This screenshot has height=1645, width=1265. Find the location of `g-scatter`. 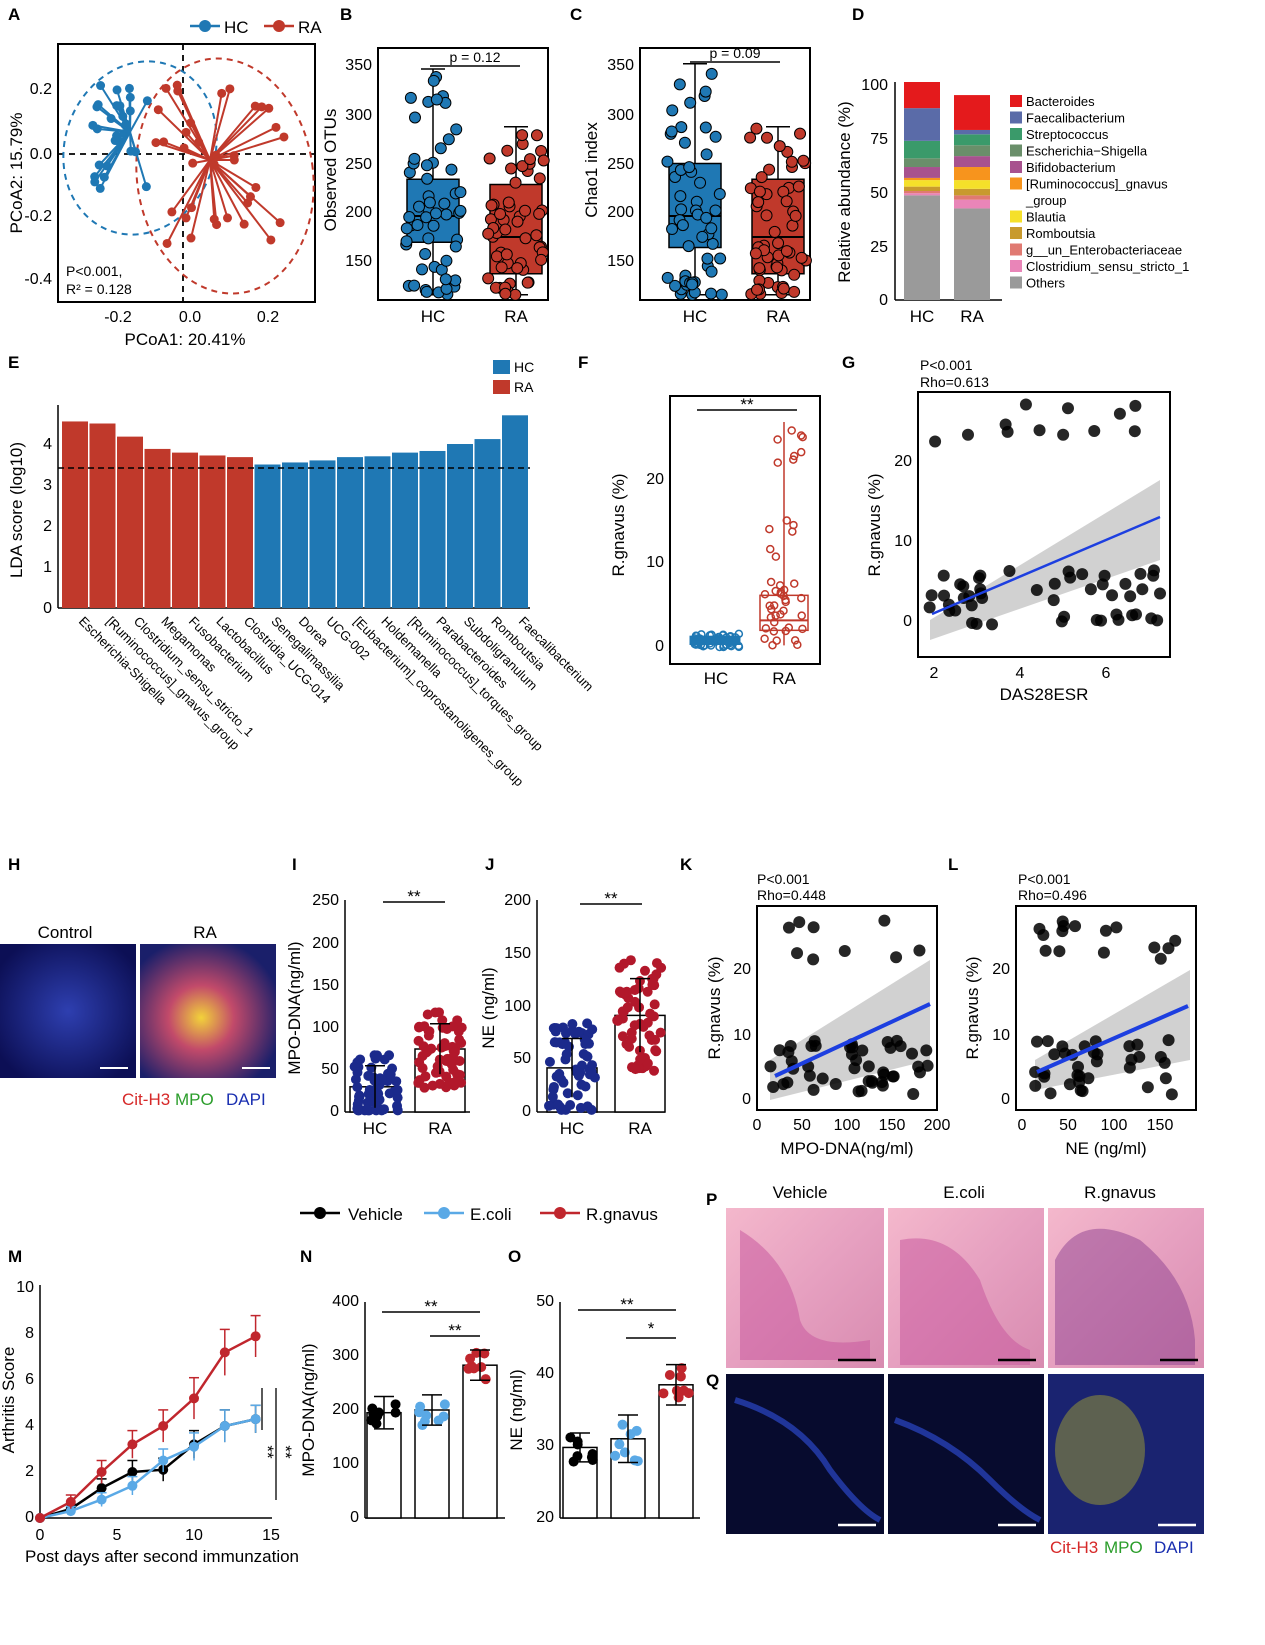

g-scatter is located at coordinates (1045, 519).